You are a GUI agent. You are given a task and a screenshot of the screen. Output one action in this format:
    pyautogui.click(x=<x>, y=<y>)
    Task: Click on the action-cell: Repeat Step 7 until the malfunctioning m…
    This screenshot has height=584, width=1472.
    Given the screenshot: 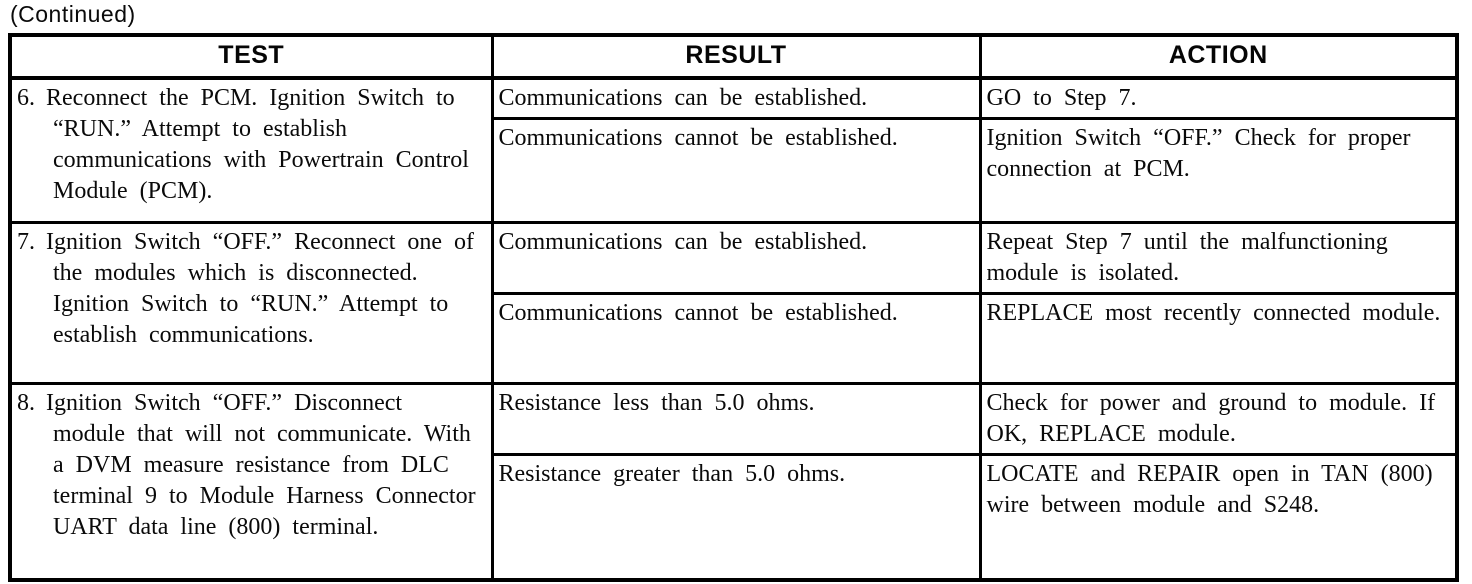 What is the action you would take?
    pyautogui.click(x=1218, y=258)
    